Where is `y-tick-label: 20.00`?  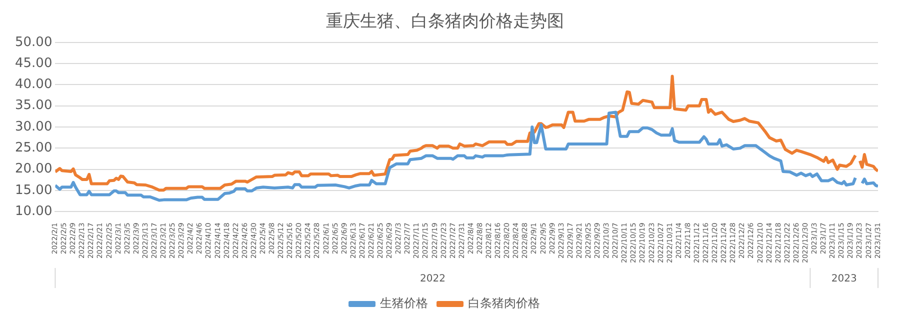
y-tick-label: 20.00 is located at coordinates (33, 169).